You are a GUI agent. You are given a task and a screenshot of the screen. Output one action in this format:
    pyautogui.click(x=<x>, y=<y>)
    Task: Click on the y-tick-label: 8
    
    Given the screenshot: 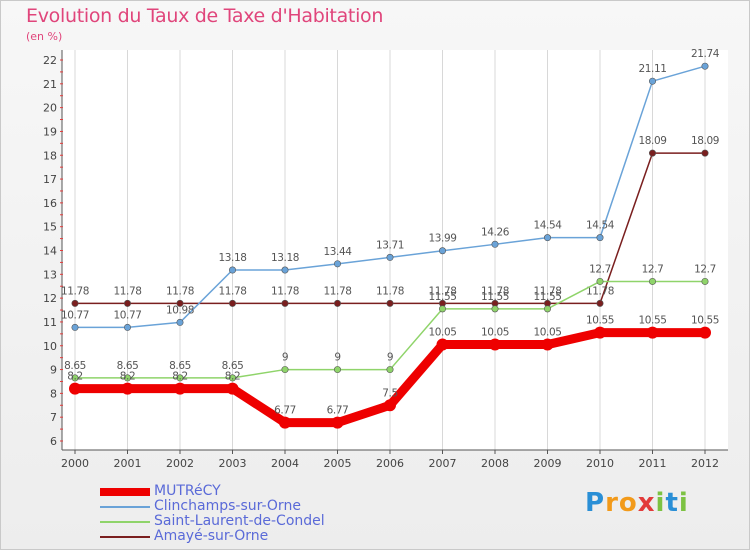 What is the action you would take?
    pyautogui.click(x=53, y=393)
    